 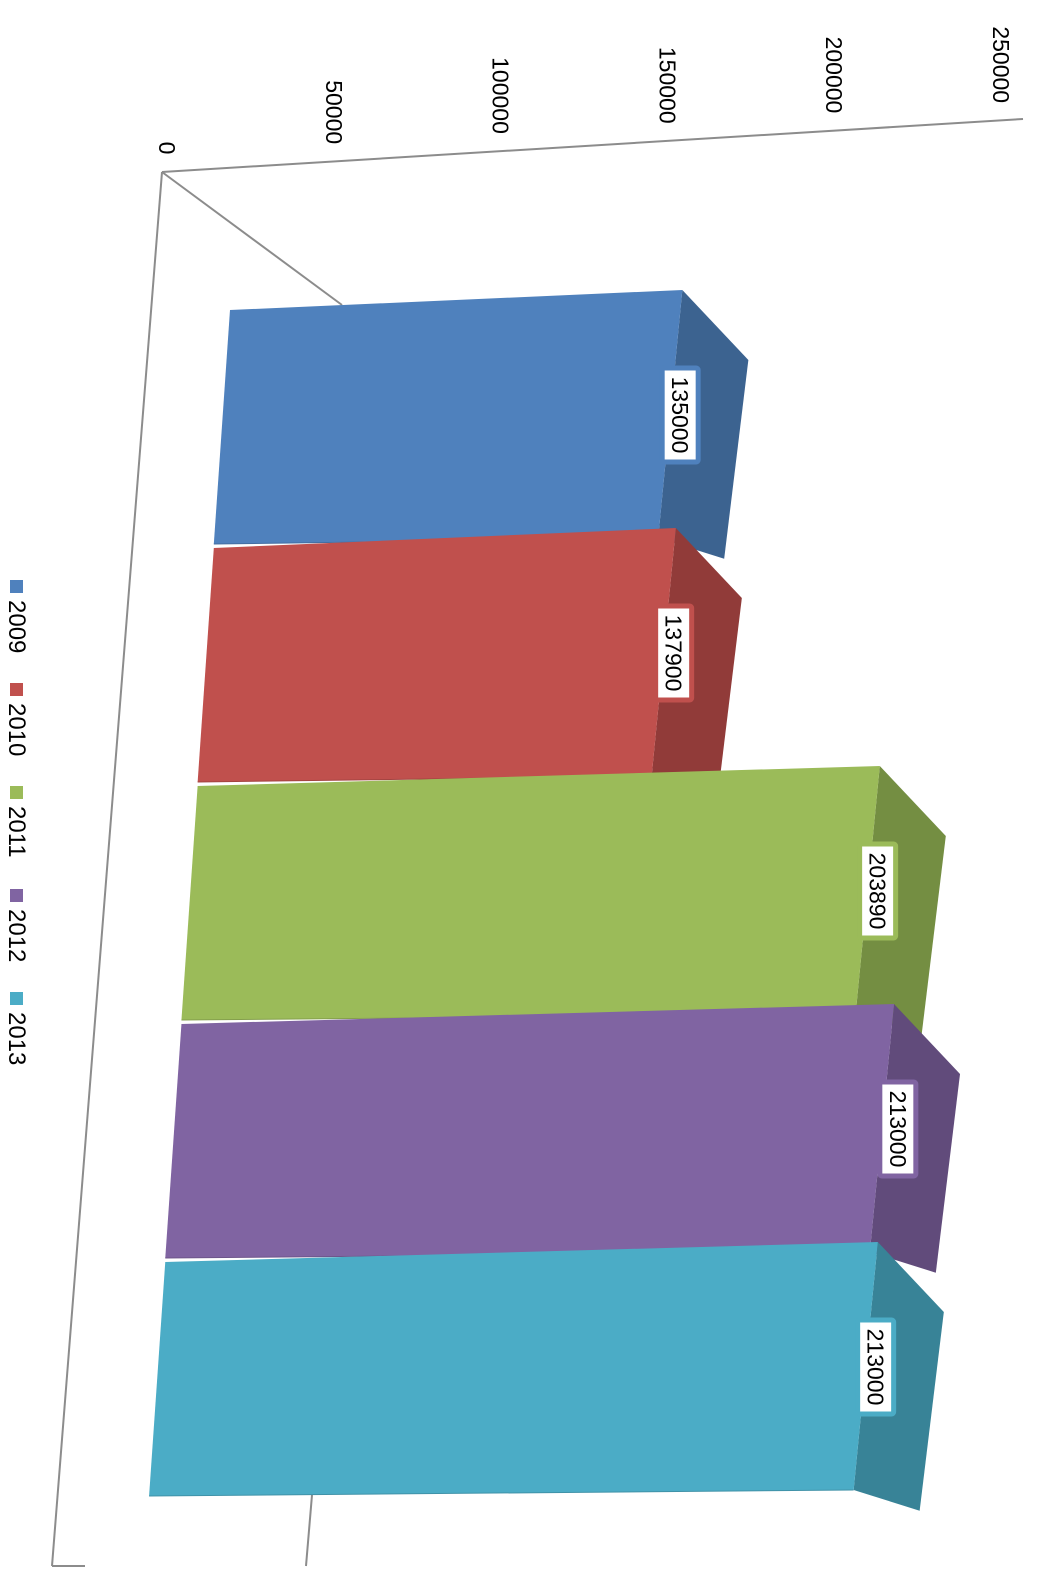 I want to click on back-wall-edge-line, so click(x=309, y=1530).